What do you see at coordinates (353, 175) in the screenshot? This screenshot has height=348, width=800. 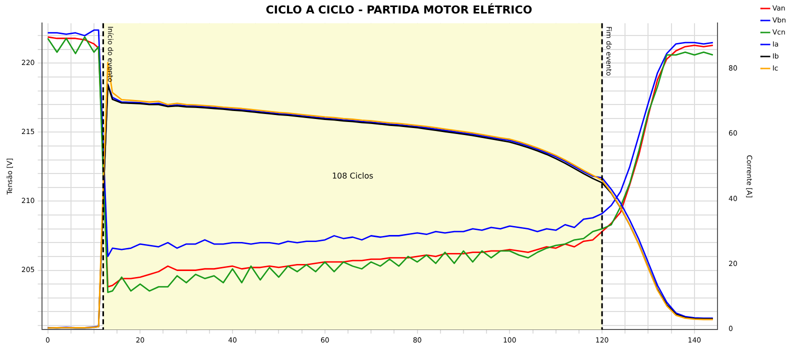 I see `band-label: 108 Ciclos` at bounding box center [353, 175].